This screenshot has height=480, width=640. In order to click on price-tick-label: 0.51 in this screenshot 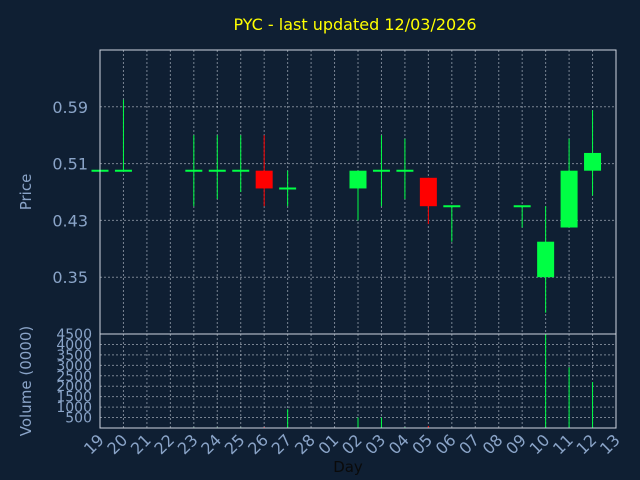, I will do `click(70, 164)`.